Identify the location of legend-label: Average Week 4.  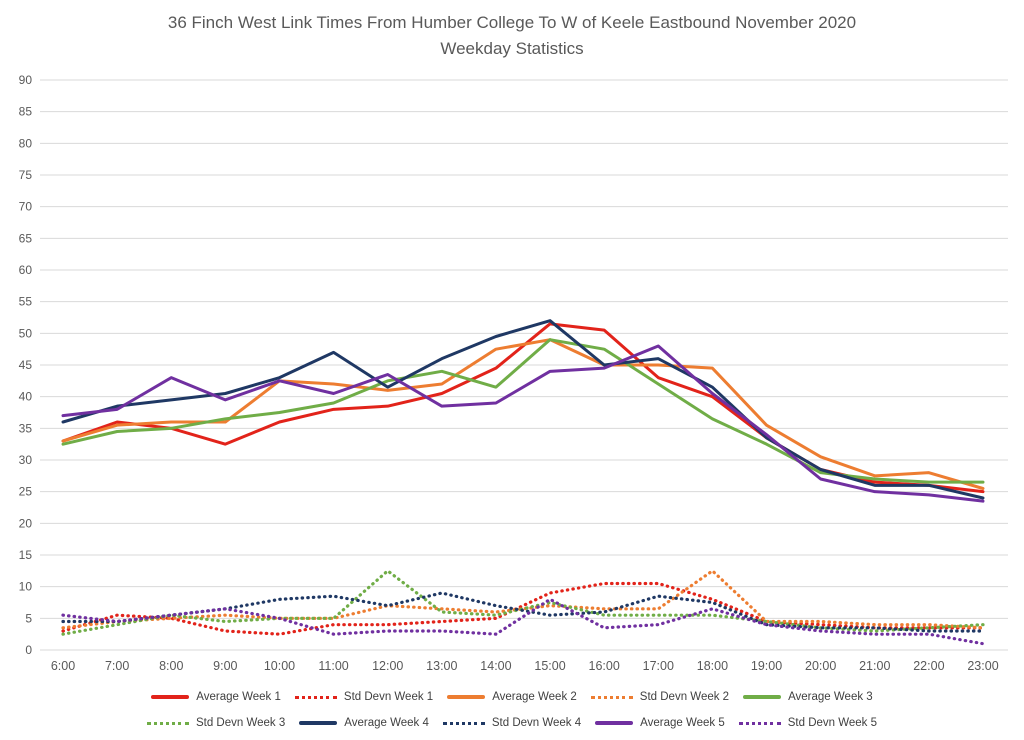
(386, 723).